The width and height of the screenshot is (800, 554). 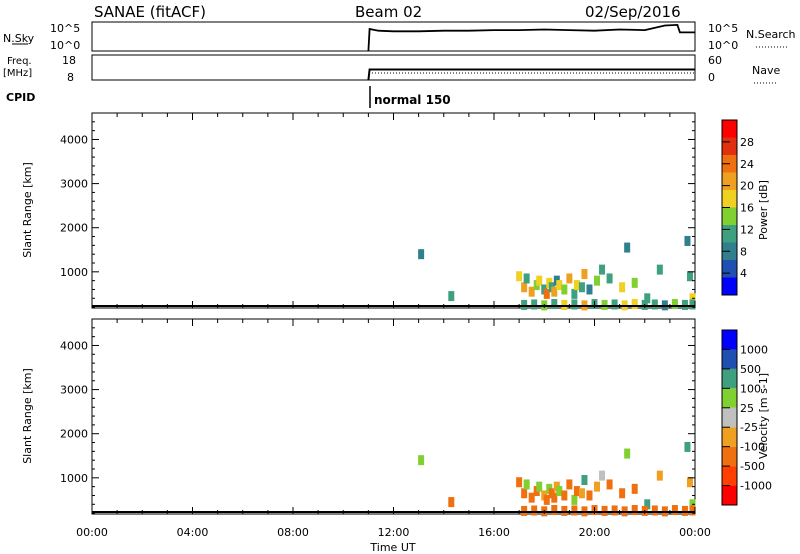 I want to click on velocity-colorbar-tick-label: 25, so click(x=747, y=408).